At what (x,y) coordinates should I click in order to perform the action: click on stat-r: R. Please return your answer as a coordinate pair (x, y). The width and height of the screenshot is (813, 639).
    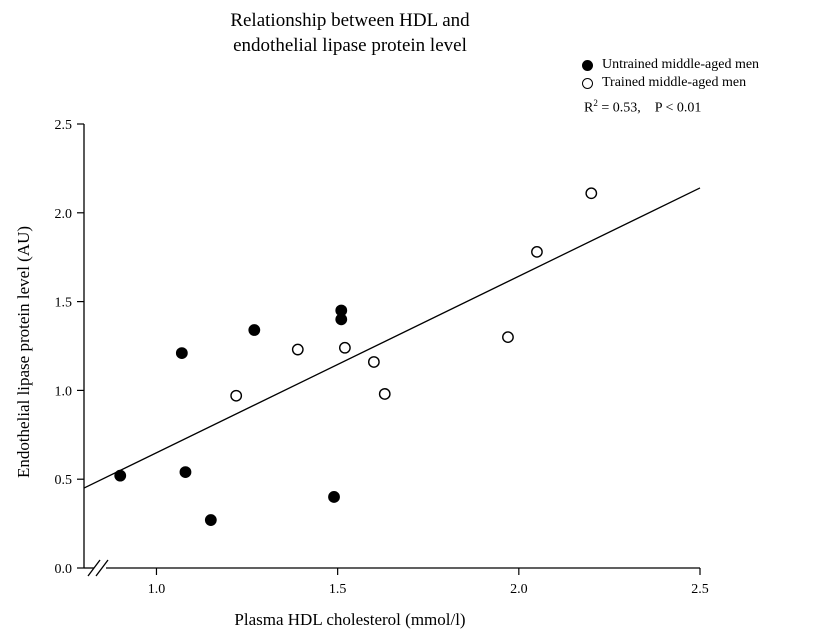
    Looking at the image, I should click on (589, 108).